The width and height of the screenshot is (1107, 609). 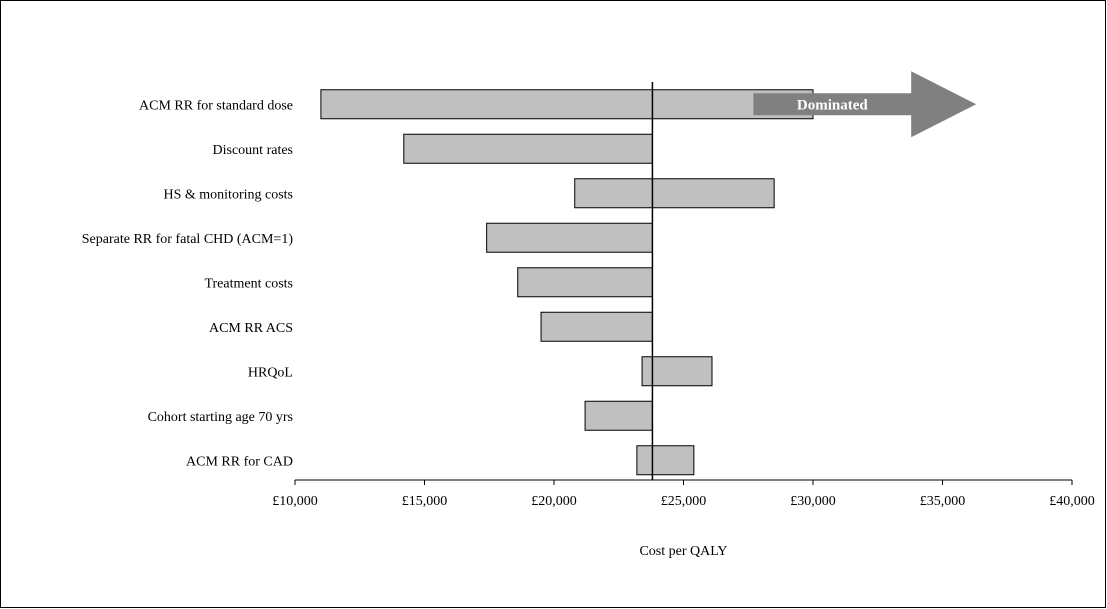 I want to click on x-axis-title: Cost per QALY, so click(x=683, y=551).